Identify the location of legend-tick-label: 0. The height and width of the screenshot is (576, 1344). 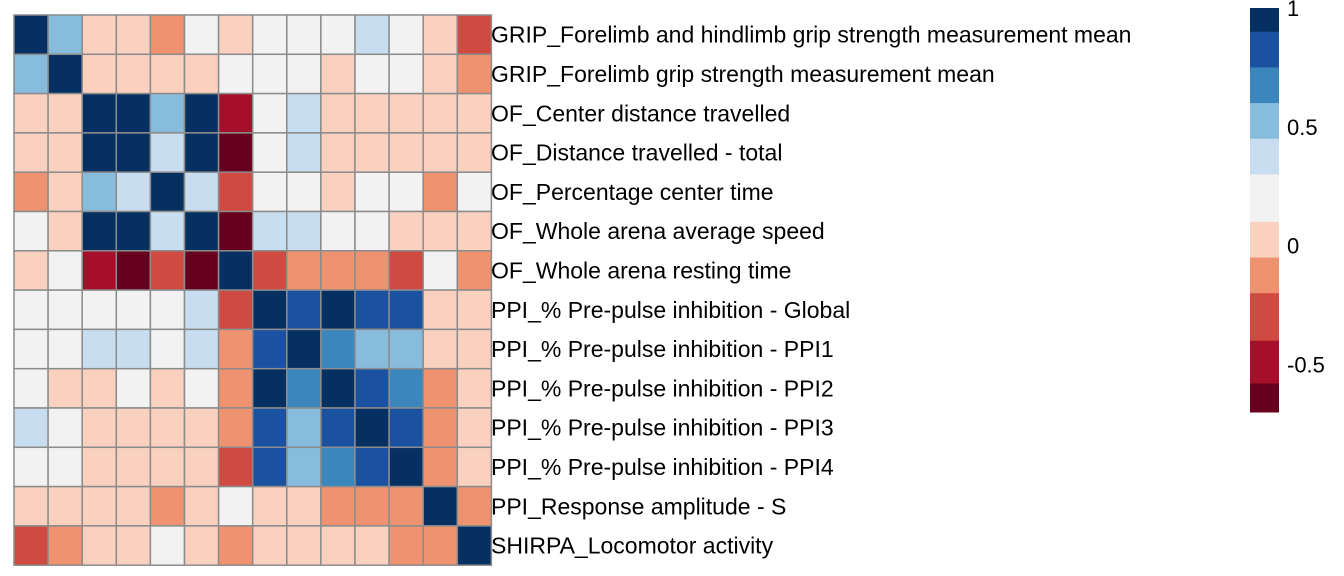
(1293, 246).